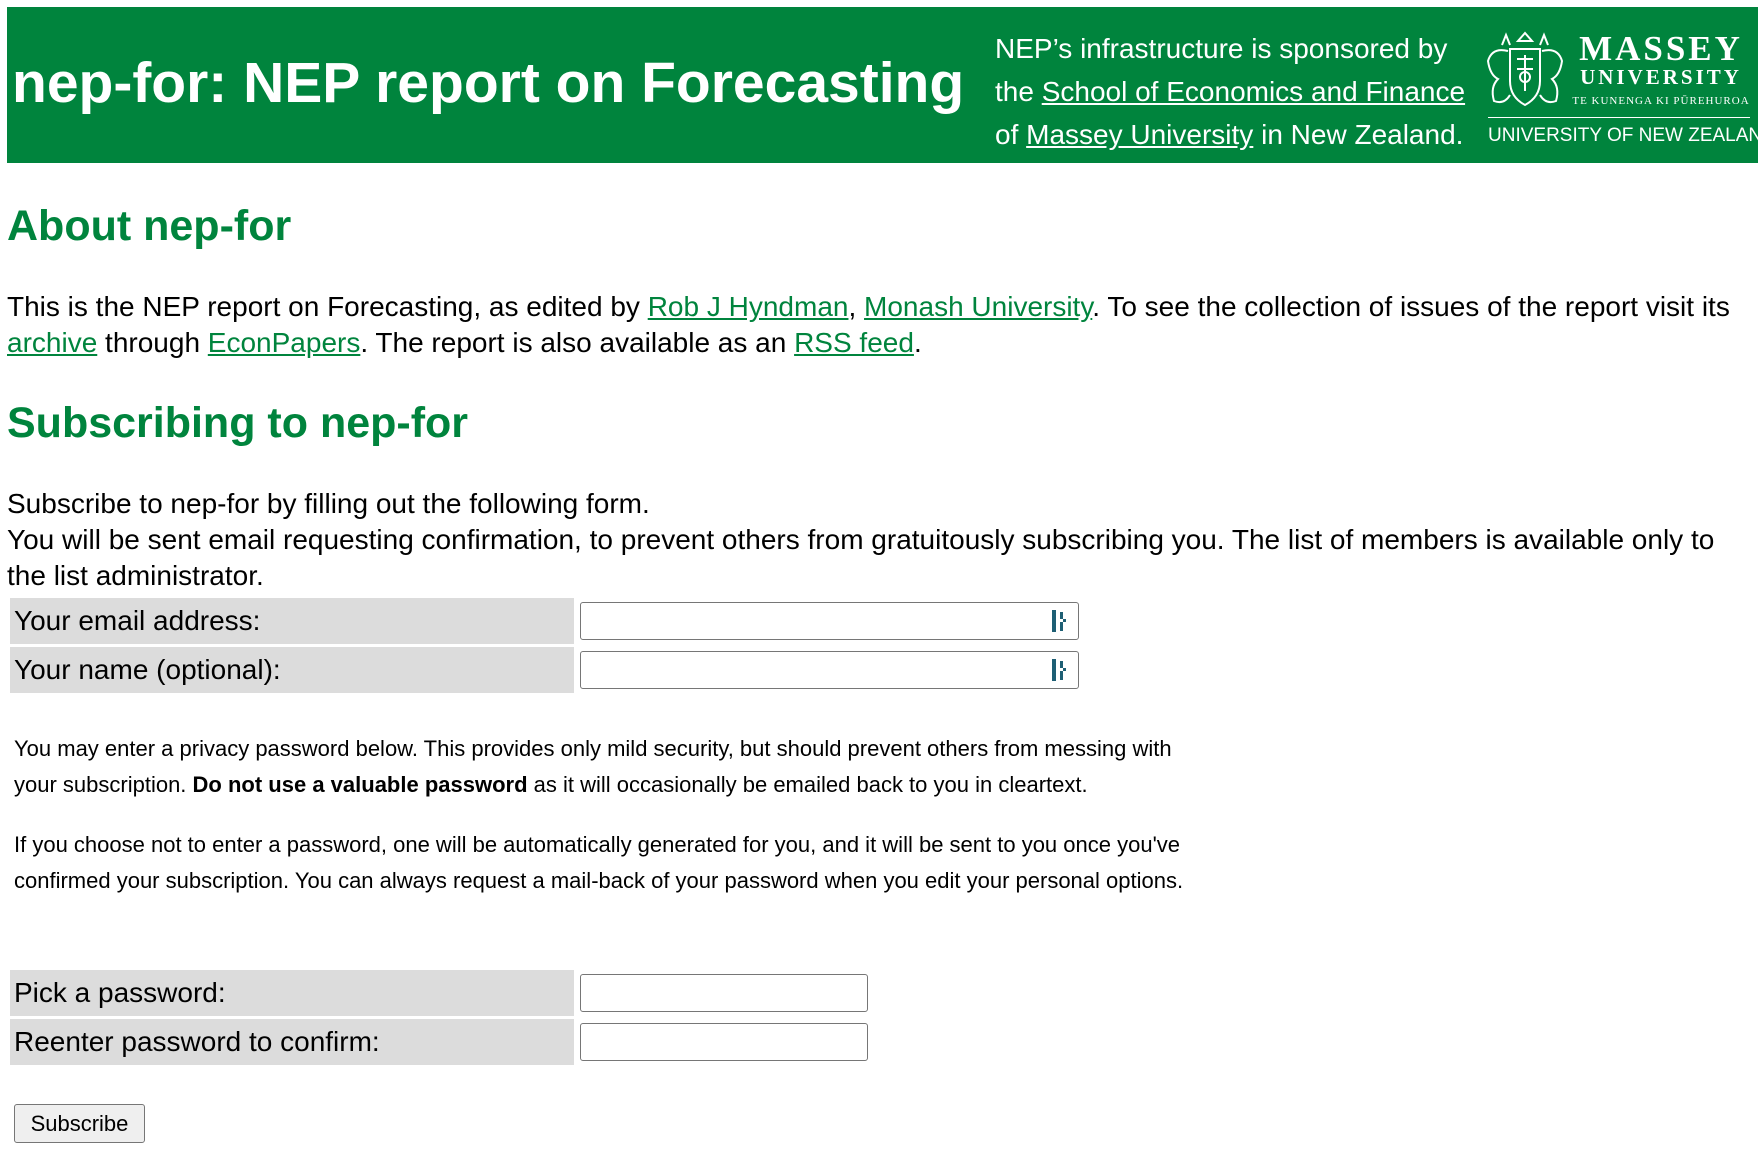 This screenshot has width=1763, height=1157. What do you see at coordinates (292, 1042) in the screenshot?
I see `confirm-password-label: Reenter password to confirm:` at bounding box center [292, 1042].